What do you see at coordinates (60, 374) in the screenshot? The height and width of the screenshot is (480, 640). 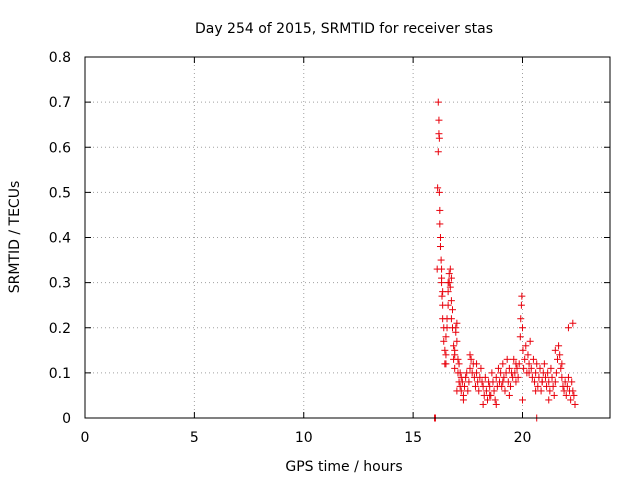 I see `y-tick-label: 0.1` at bounding box center [60, 374].